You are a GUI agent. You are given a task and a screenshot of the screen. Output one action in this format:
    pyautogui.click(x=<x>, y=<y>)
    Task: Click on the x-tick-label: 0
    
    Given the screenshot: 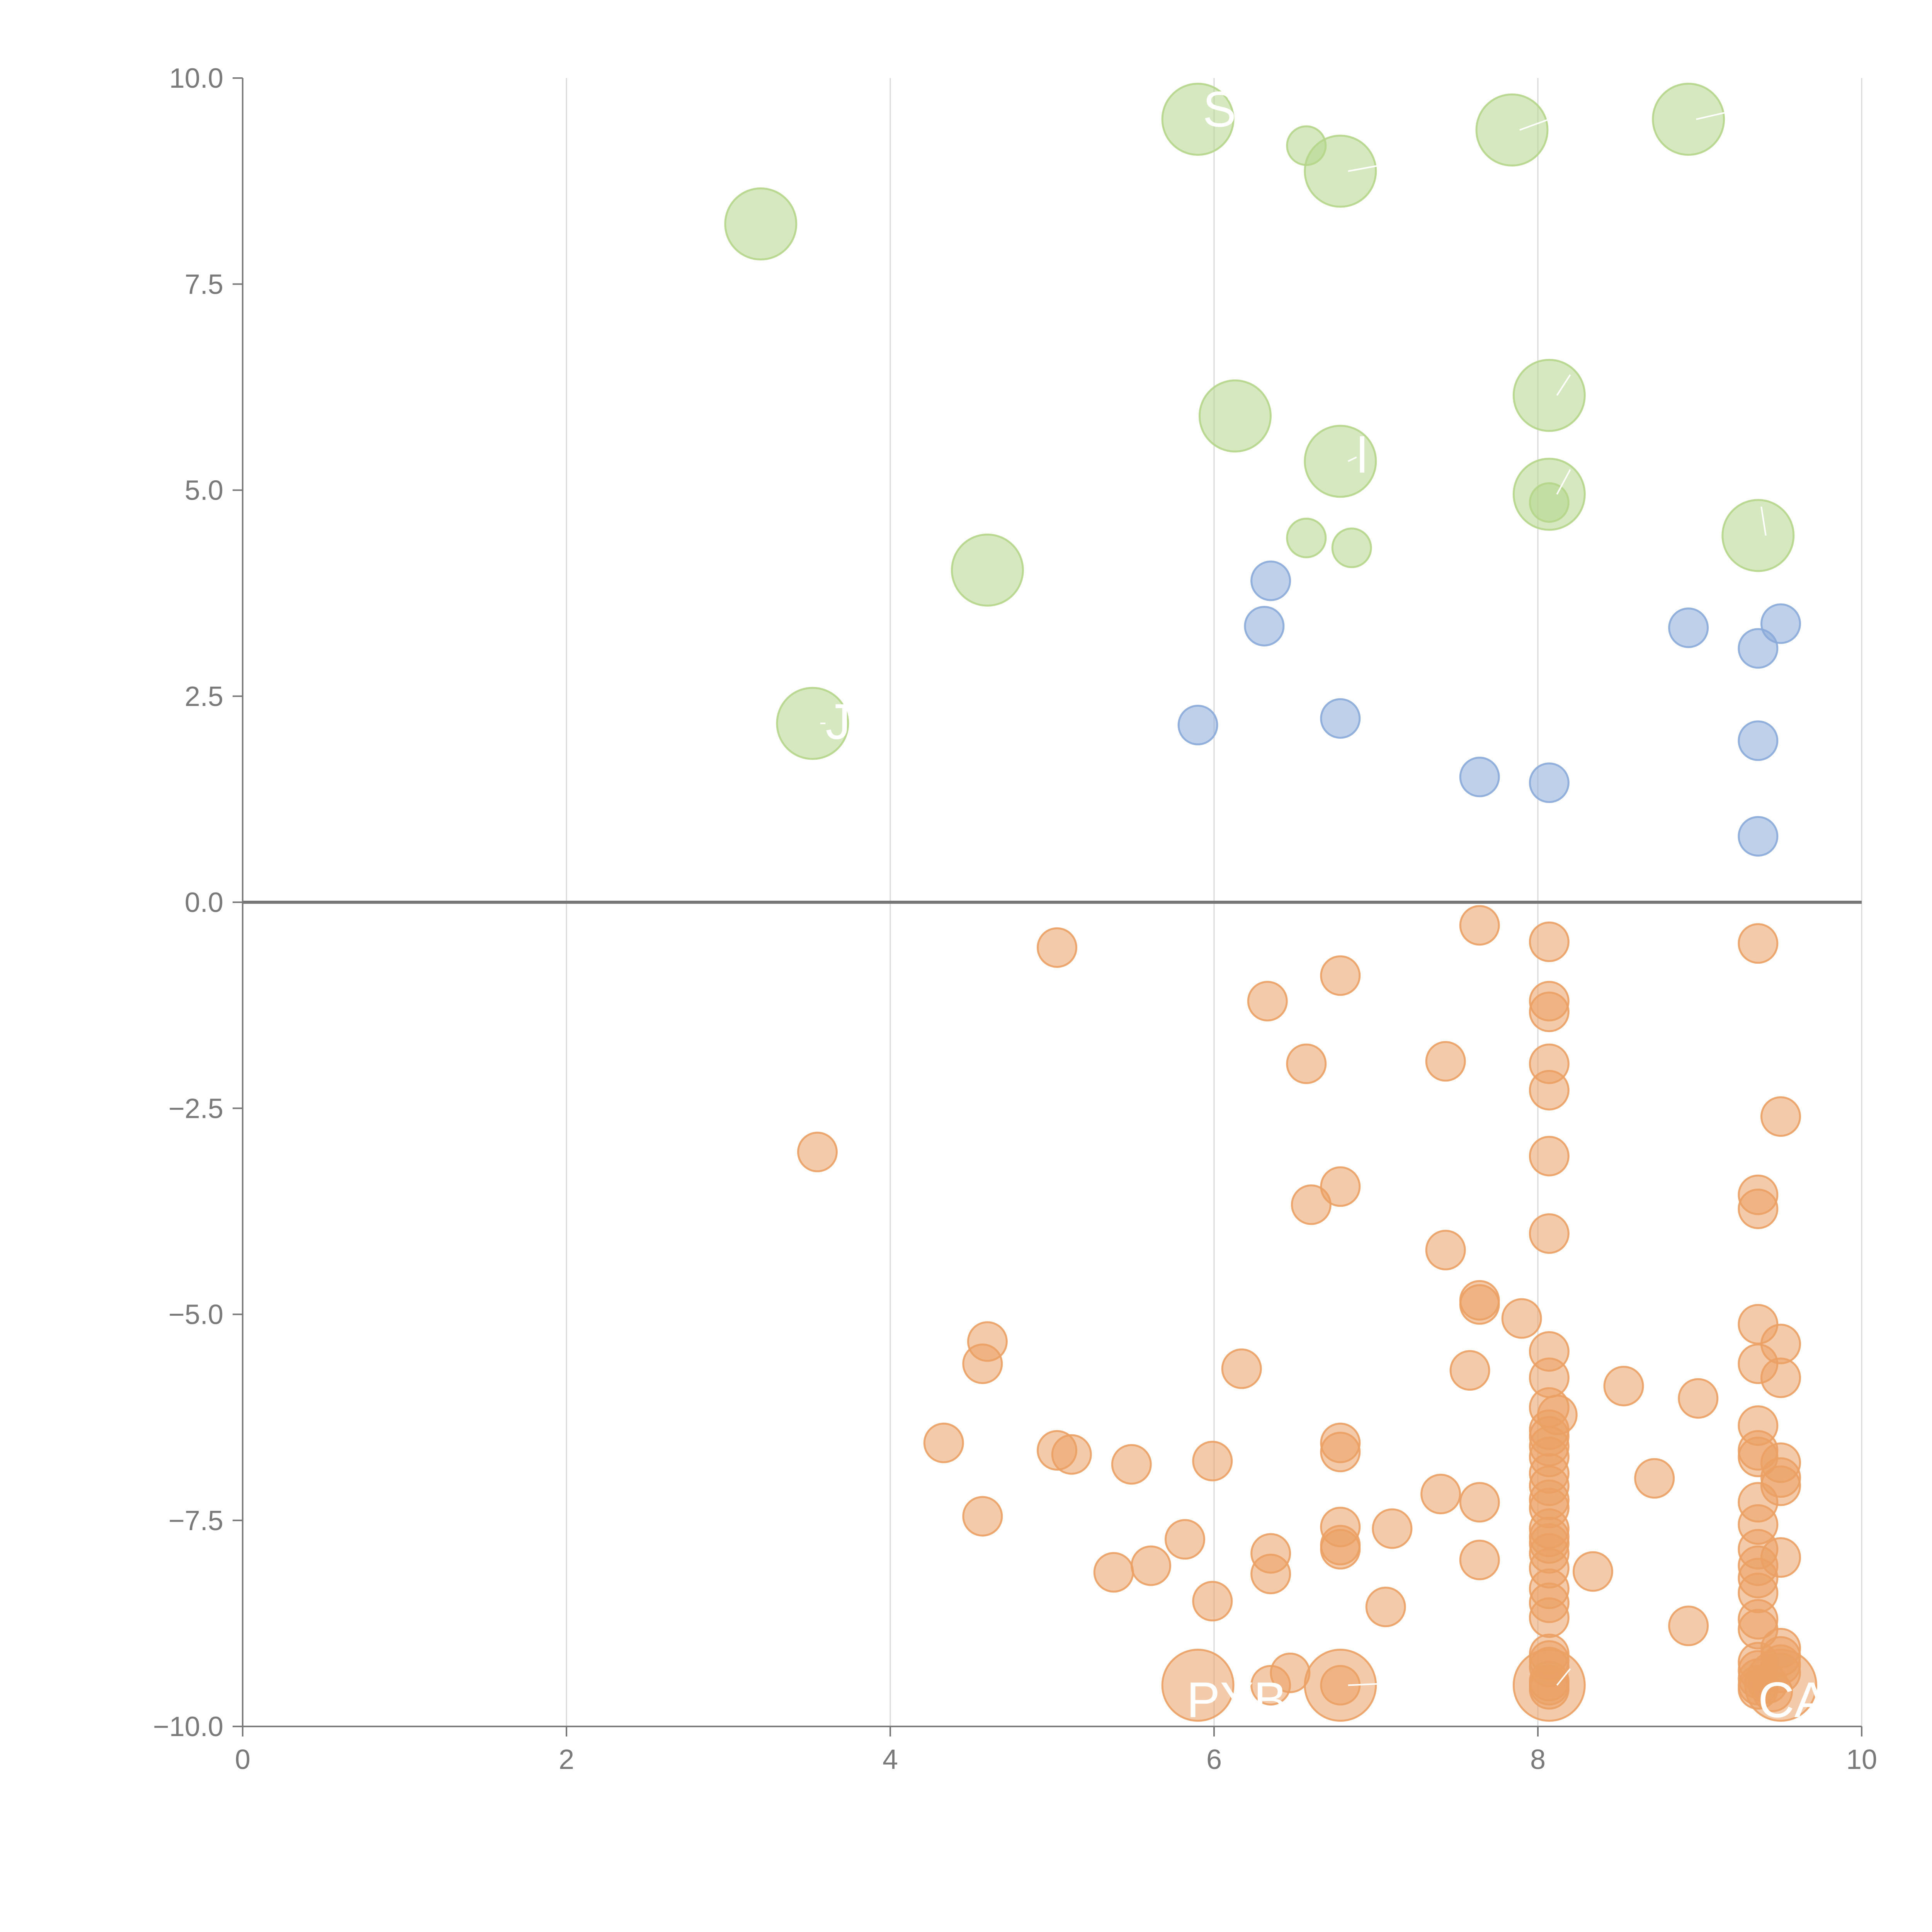 What is the action you would take?
    pyautogui.click(x=243, y=1759)
    